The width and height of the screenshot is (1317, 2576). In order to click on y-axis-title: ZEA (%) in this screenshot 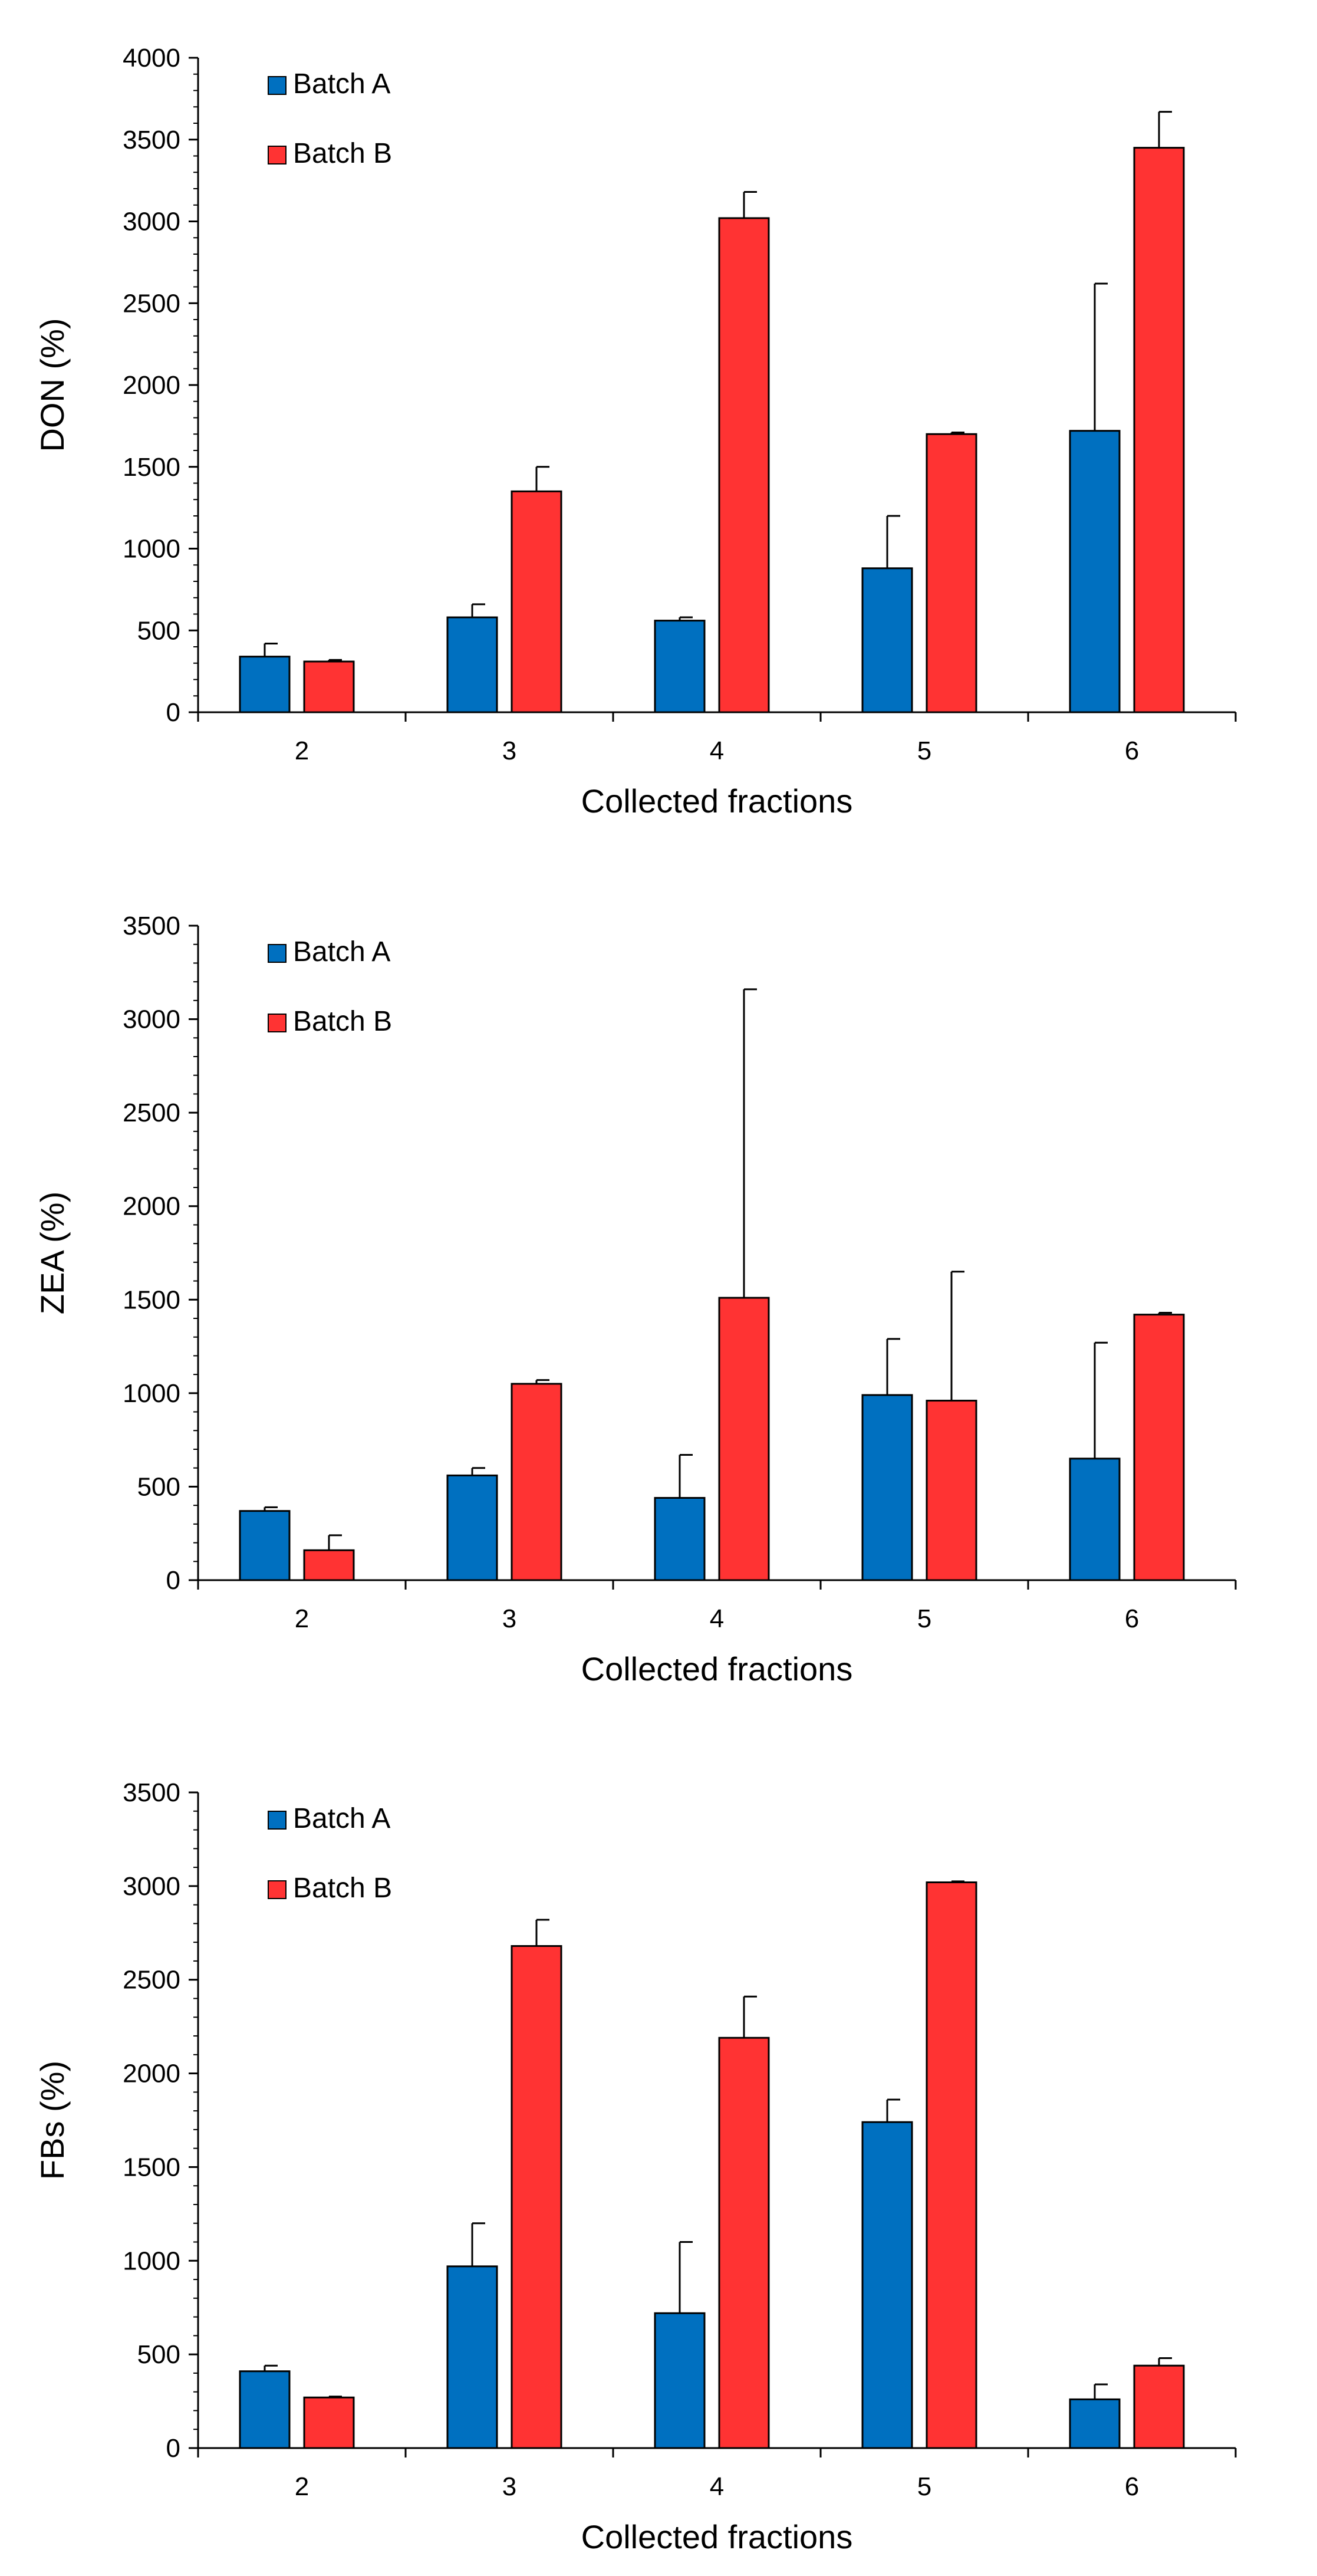, I will do `click(52, 1253)`.